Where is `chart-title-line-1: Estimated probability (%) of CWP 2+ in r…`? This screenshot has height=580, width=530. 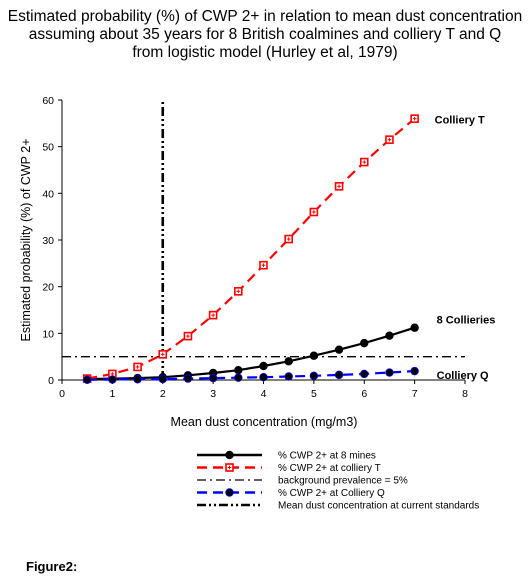
chart-title-line-1: Estimated probability (%) of CWP 2+ in r… is located at coordinates (265, 16).